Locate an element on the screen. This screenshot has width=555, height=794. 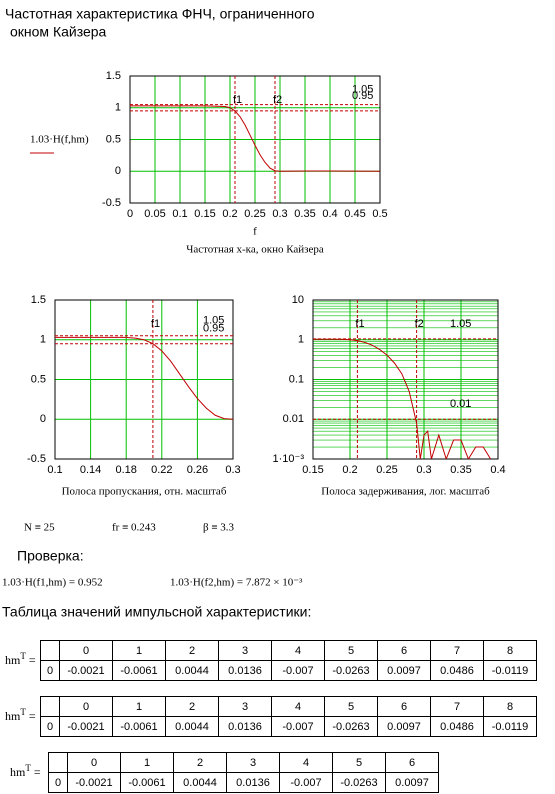
check-item: 1.03·H(f1,hm) = 0.952 is located at coordinates (52, 583).